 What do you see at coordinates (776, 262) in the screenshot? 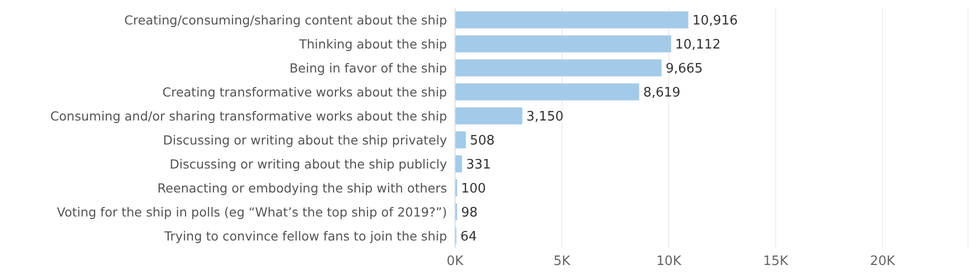
I see `x-tick-label: 15K` at bounding box center [776, 262].